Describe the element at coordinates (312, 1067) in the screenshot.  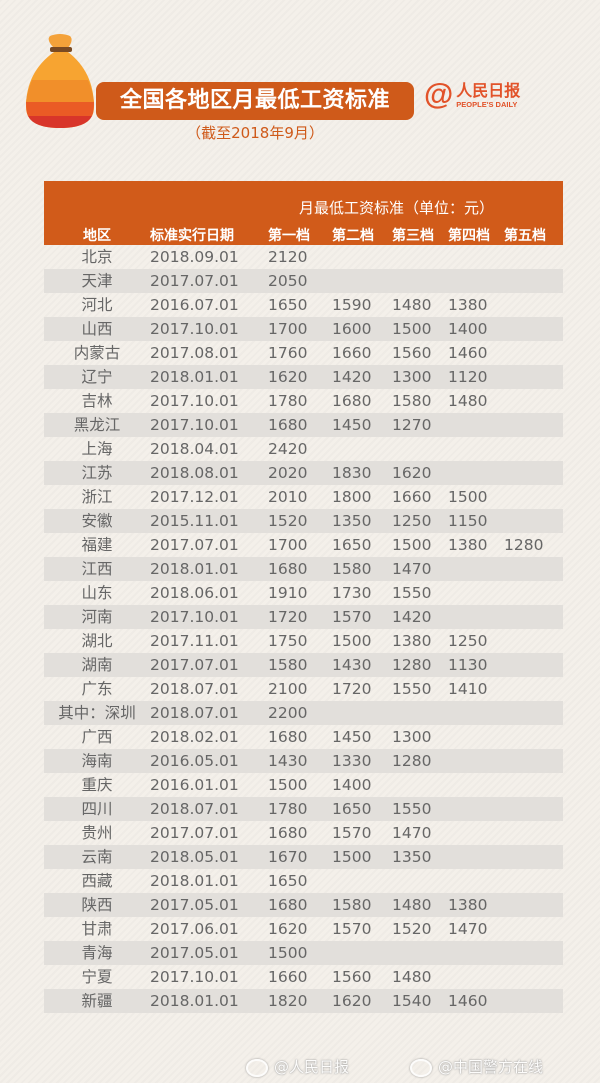
I see `watermark-text: @人民日报` at that location.